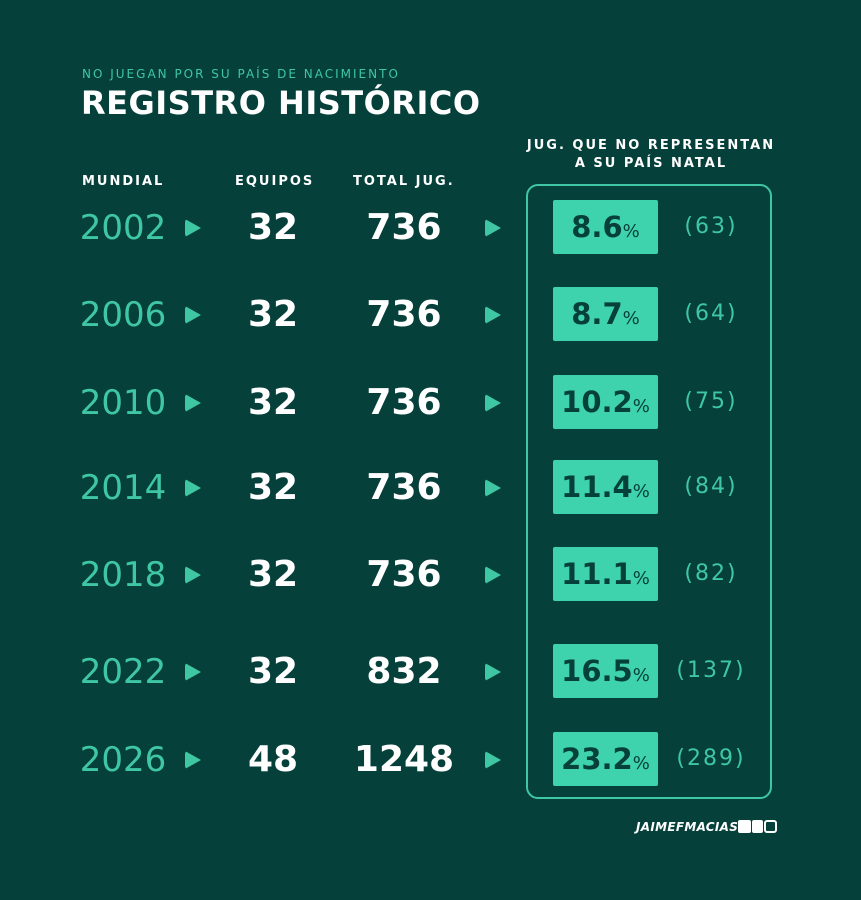  What do you see at coordinates (651, 155) in the screenshot?
I see `column-header-jug: JUG. QUE NO REPRESENTAN A SU PAÍS NATAL` at bounding box center [651, 155].